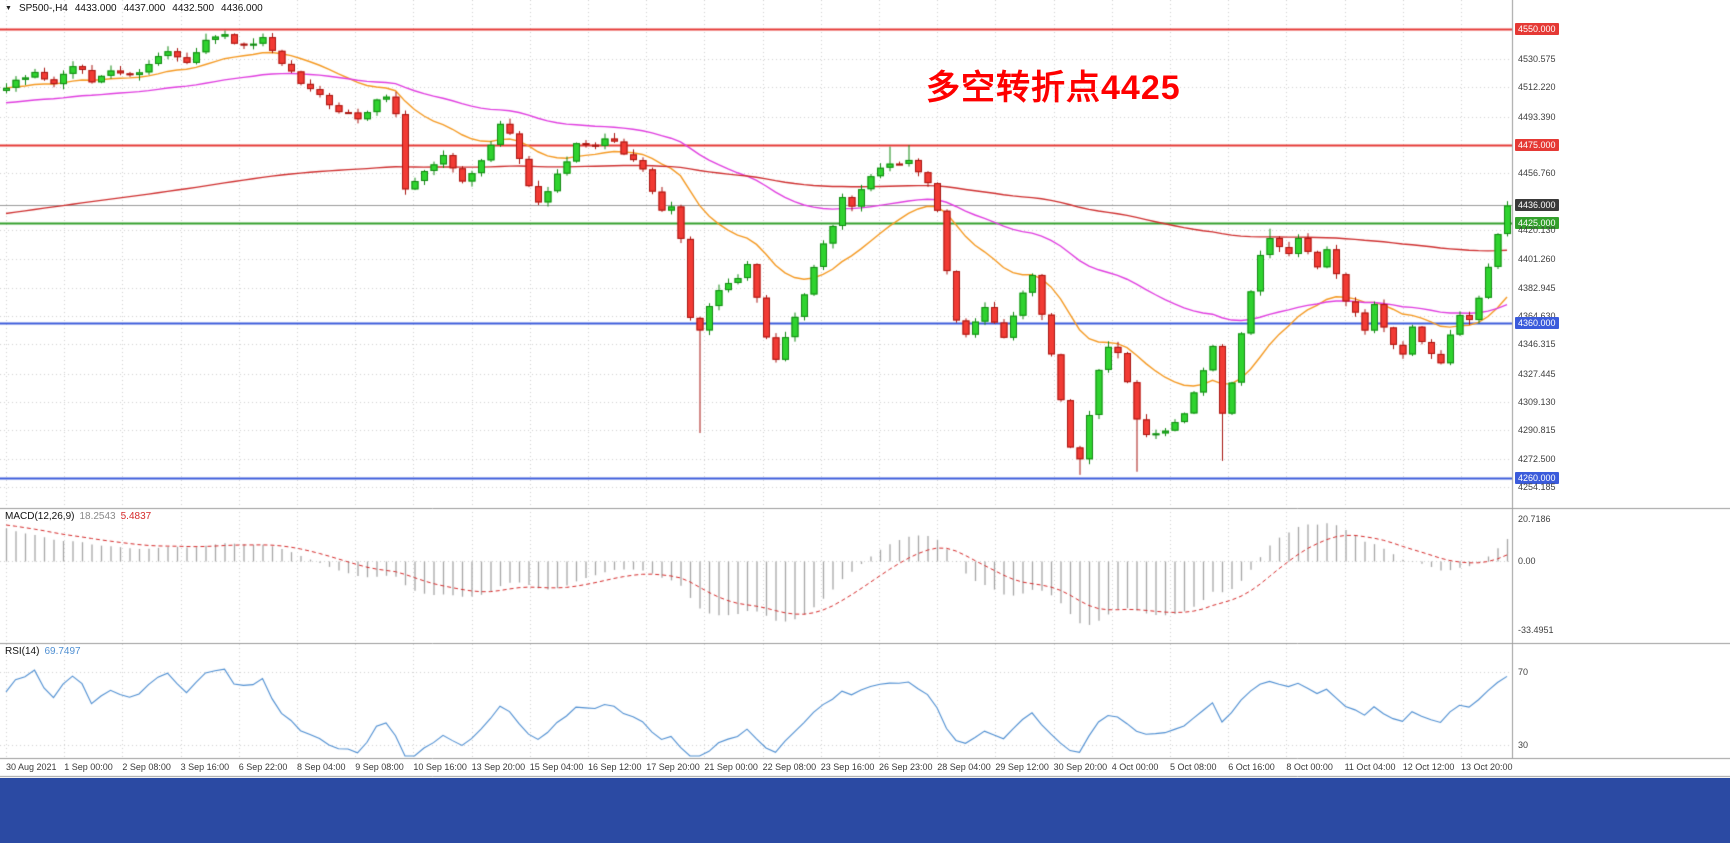  What do you see at coordinates (789, 767) in the screenshot?
I see `time-axis-label: 22 Sep 08:00` at bounding box center [789, 767].